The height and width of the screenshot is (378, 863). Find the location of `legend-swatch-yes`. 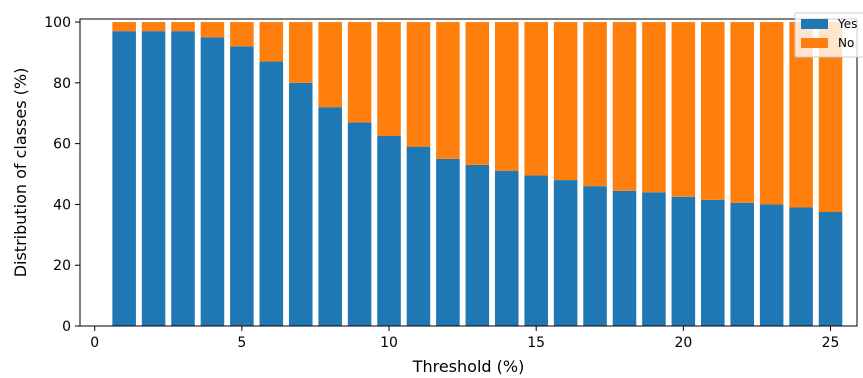

legend-swatch-yes is located at coordinates (814, 24).